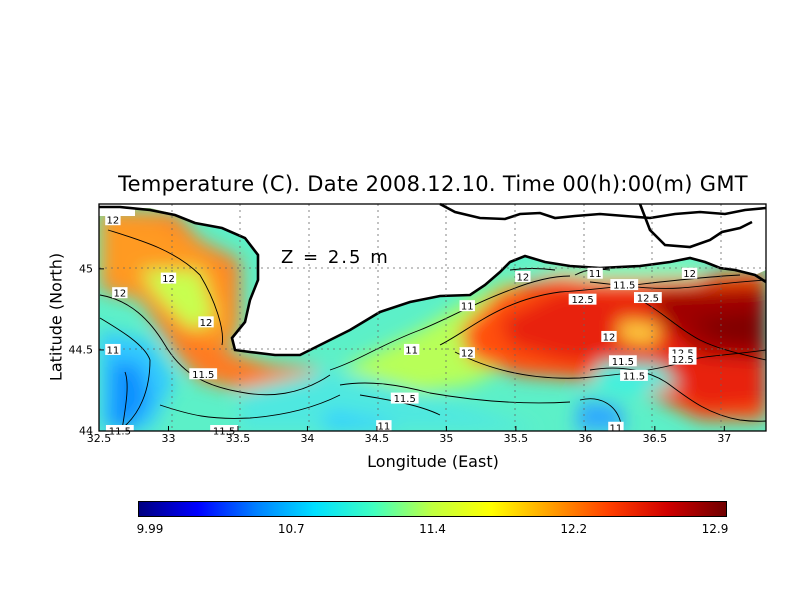 The image size is (800, 600). I want to click on x-tick-label: 36.5, so click(655, 438).